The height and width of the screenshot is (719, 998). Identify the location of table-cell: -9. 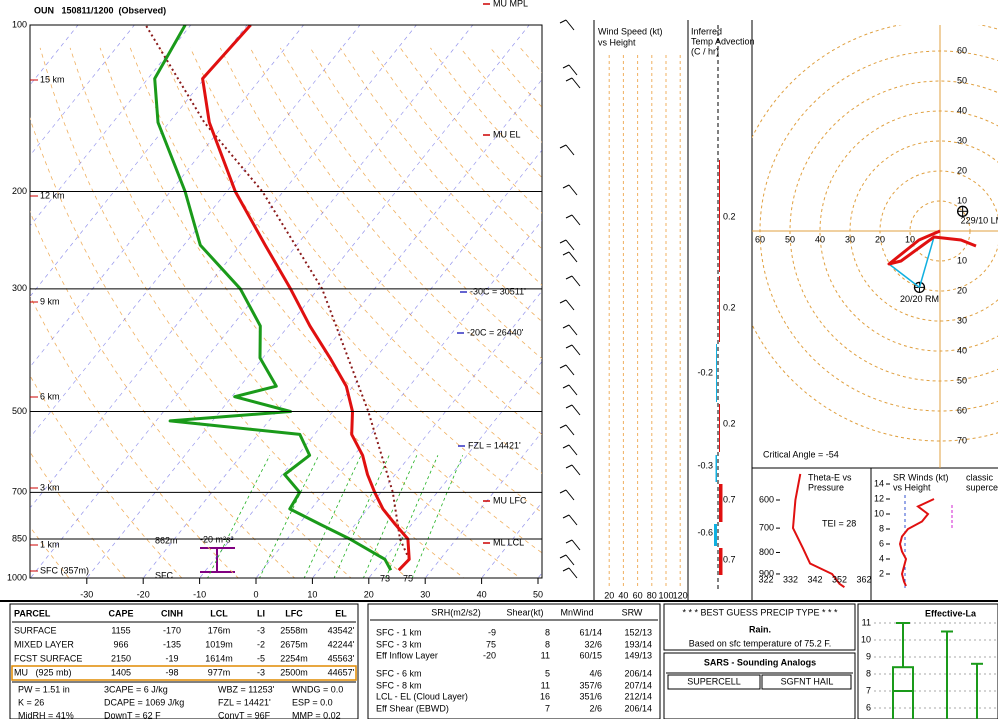
(492, 632).